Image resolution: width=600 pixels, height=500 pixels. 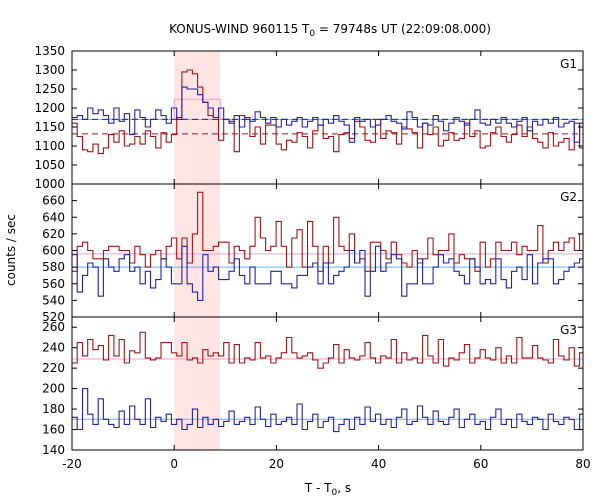 I want to click on y-tick-label-g2: 660, so click(x=53, y=201).